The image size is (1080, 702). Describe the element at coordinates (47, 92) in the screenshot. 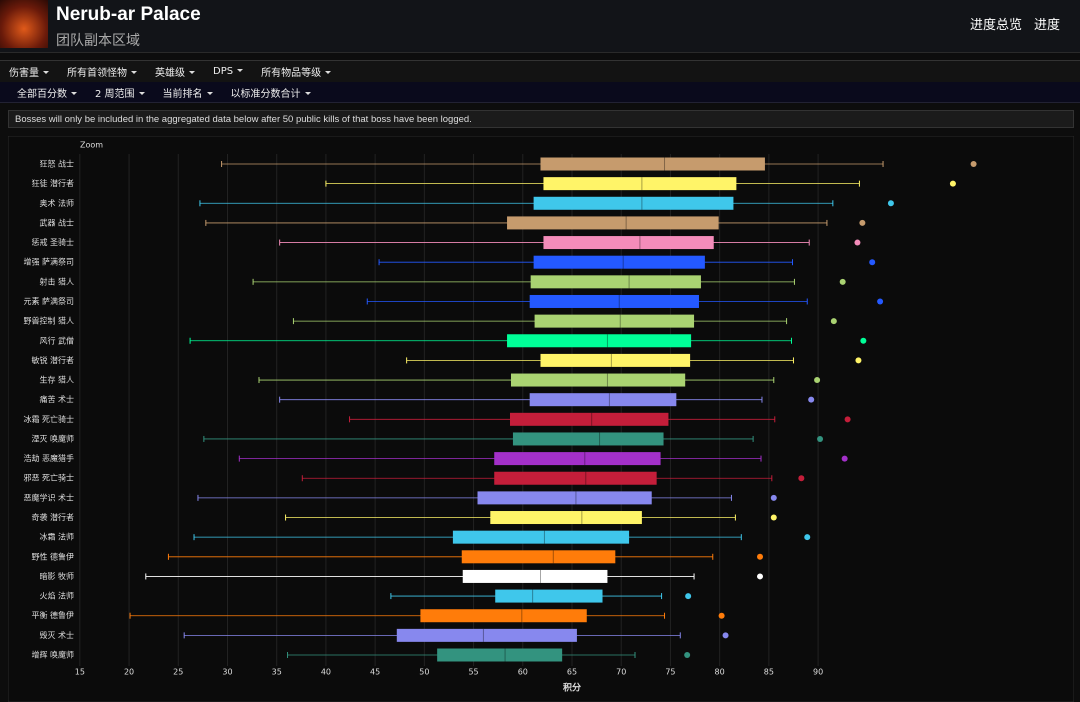

I see `dropdown: 全部百分数` at that location.